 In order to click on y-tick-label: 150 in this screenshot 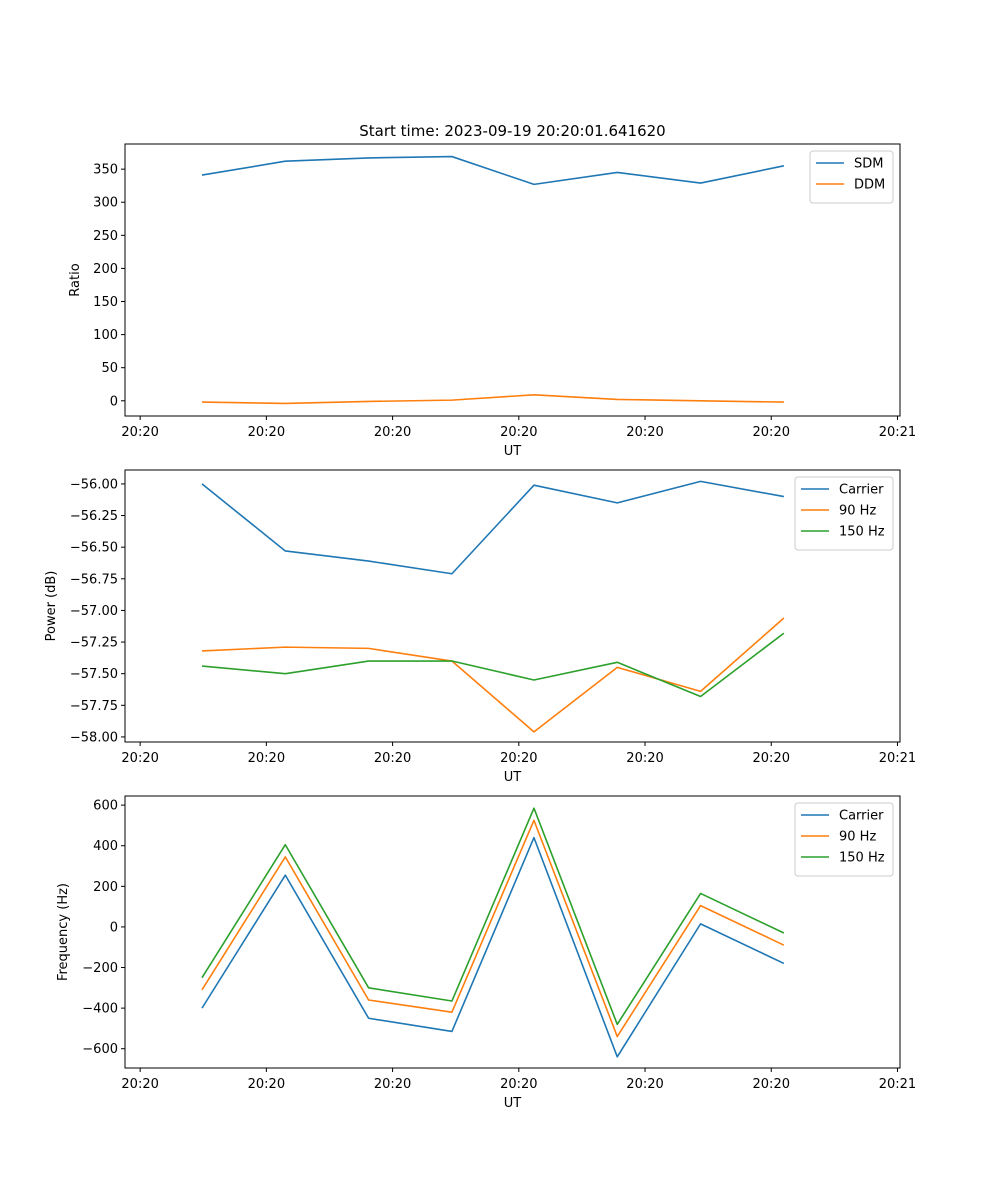, I will do `click(105, 302)`.